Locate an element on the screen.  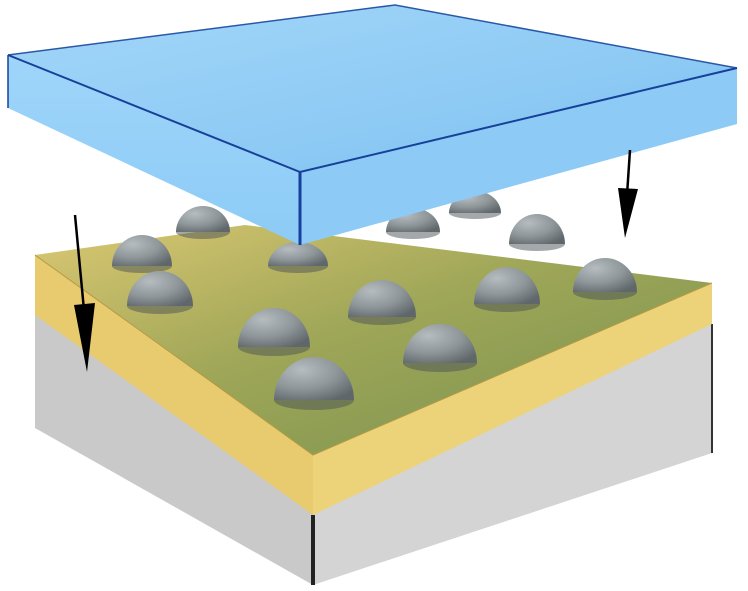
plate-left-face is located at coordinates (154, 150).